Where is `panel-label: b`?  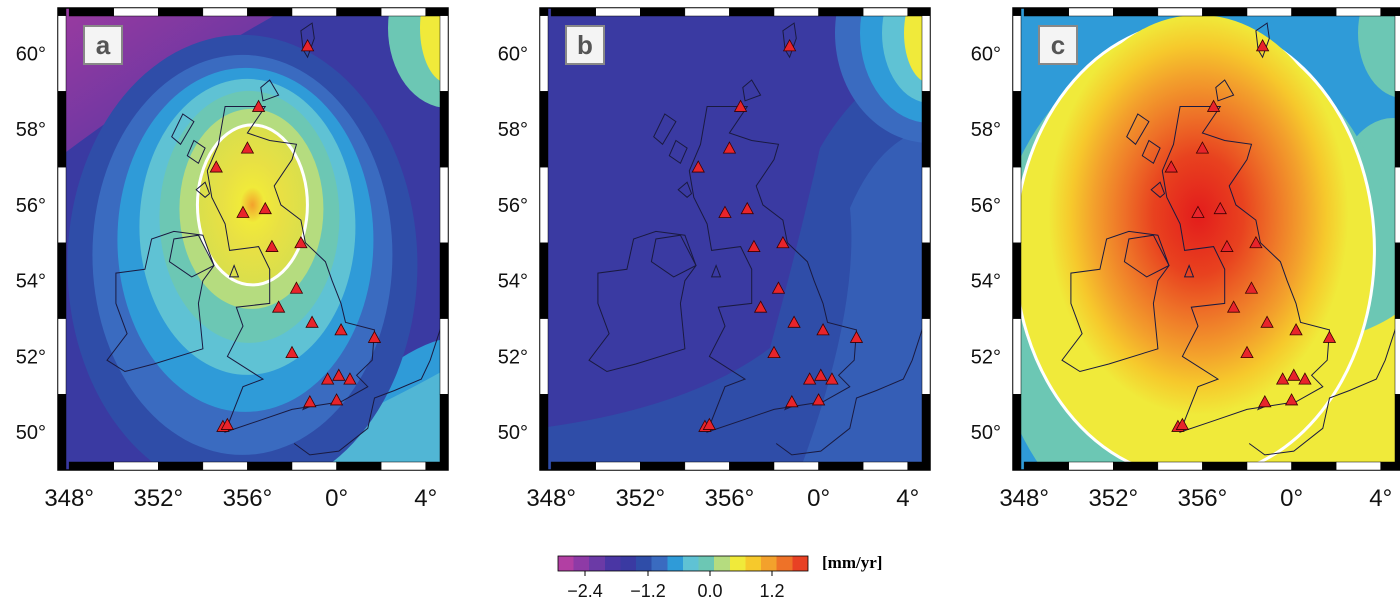
panel-label: b is located at coordinates (585, 45).